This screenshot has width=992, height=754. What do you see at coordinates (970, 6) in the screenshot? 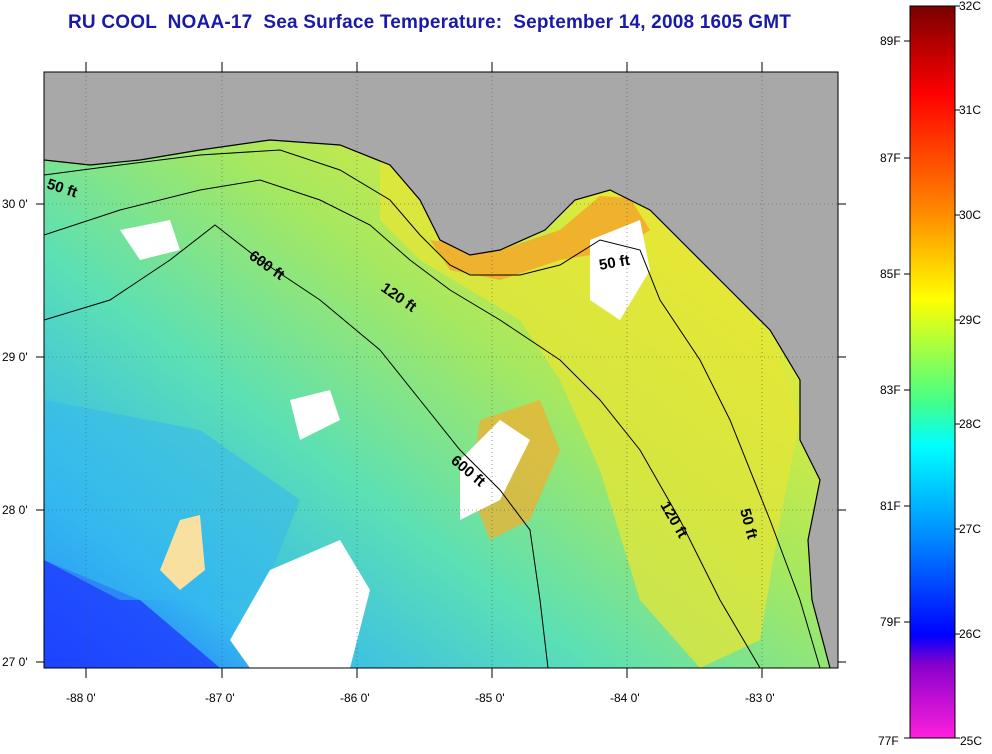
I see `colorbar-celsius-label: 32C` at bounding box center [970, 6].